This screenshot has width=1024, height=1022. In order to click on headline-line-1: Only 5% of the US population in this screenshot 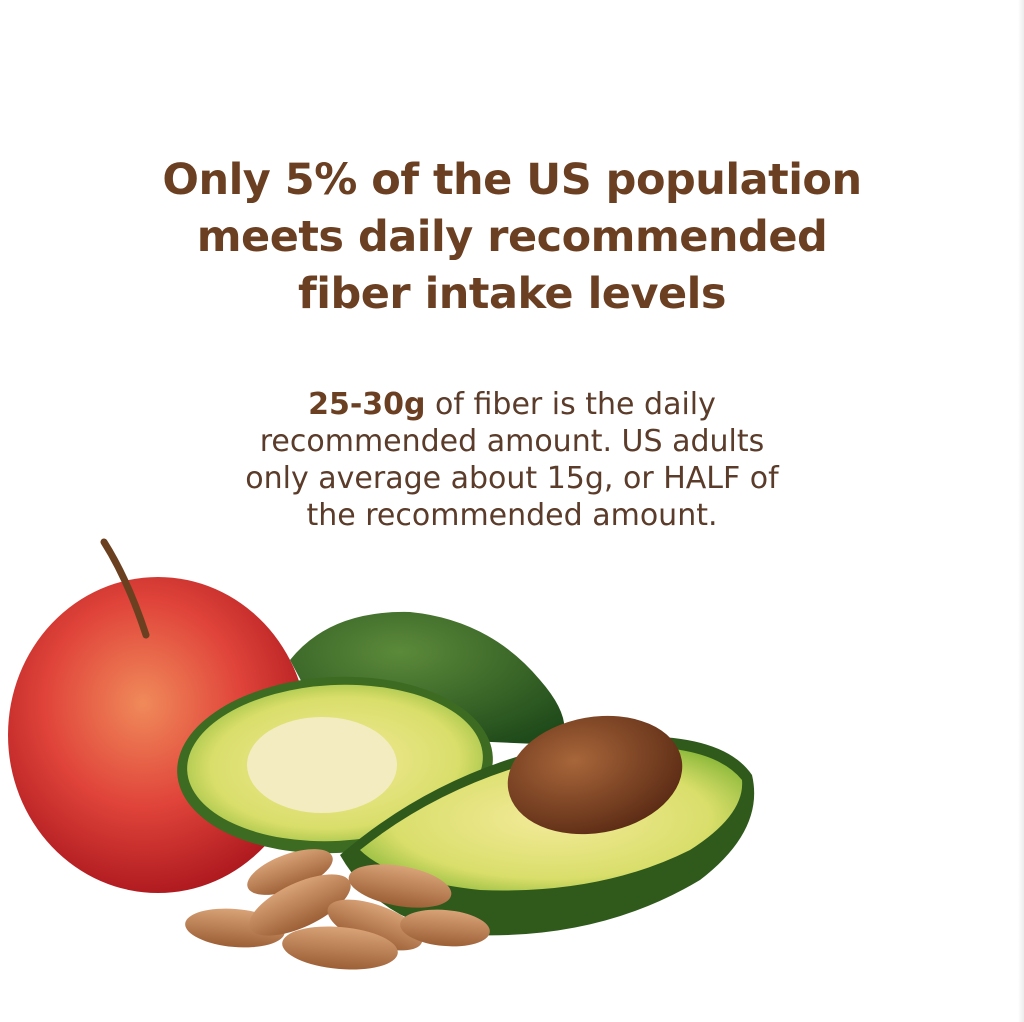, I will do `click(512, 180)`.